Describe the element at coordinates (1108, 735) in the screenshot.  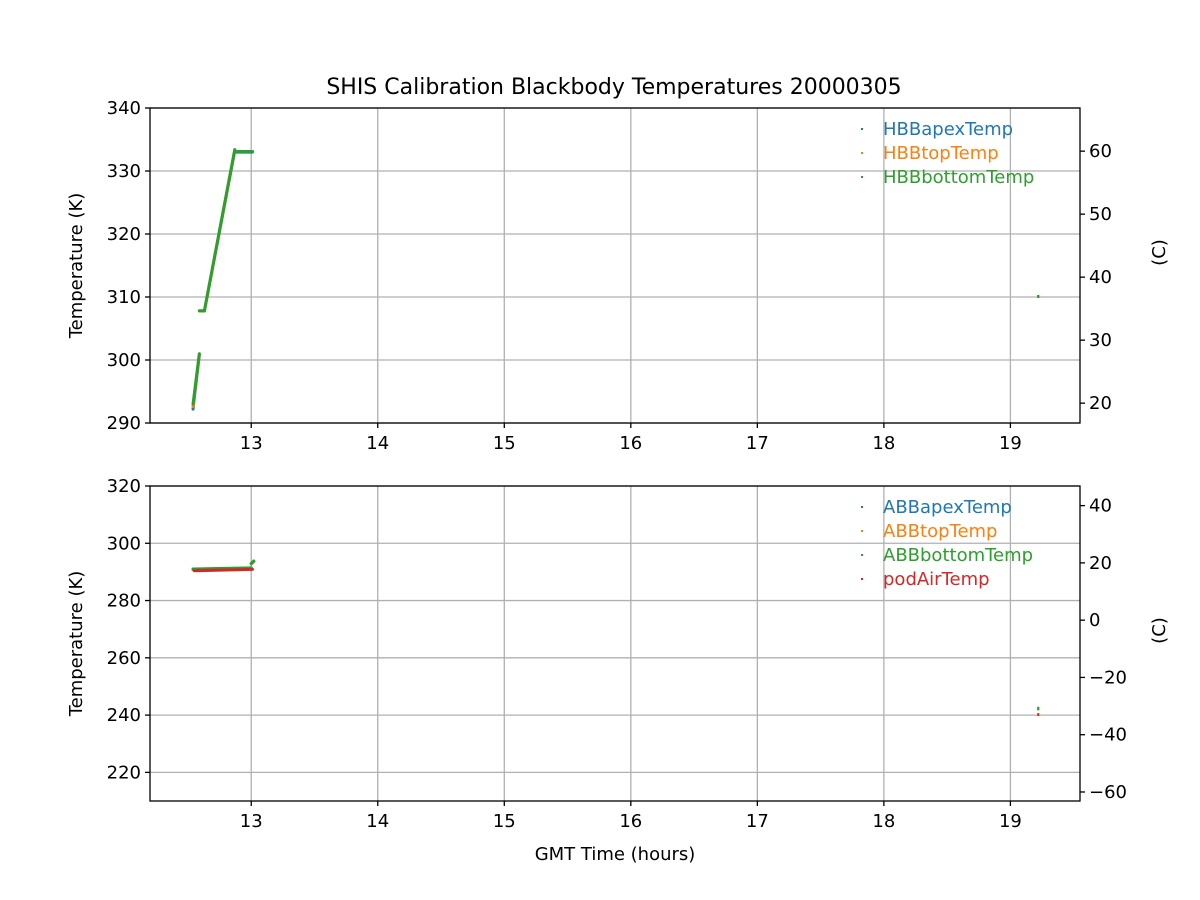
I see `y2-tick-label: −40` at that location.